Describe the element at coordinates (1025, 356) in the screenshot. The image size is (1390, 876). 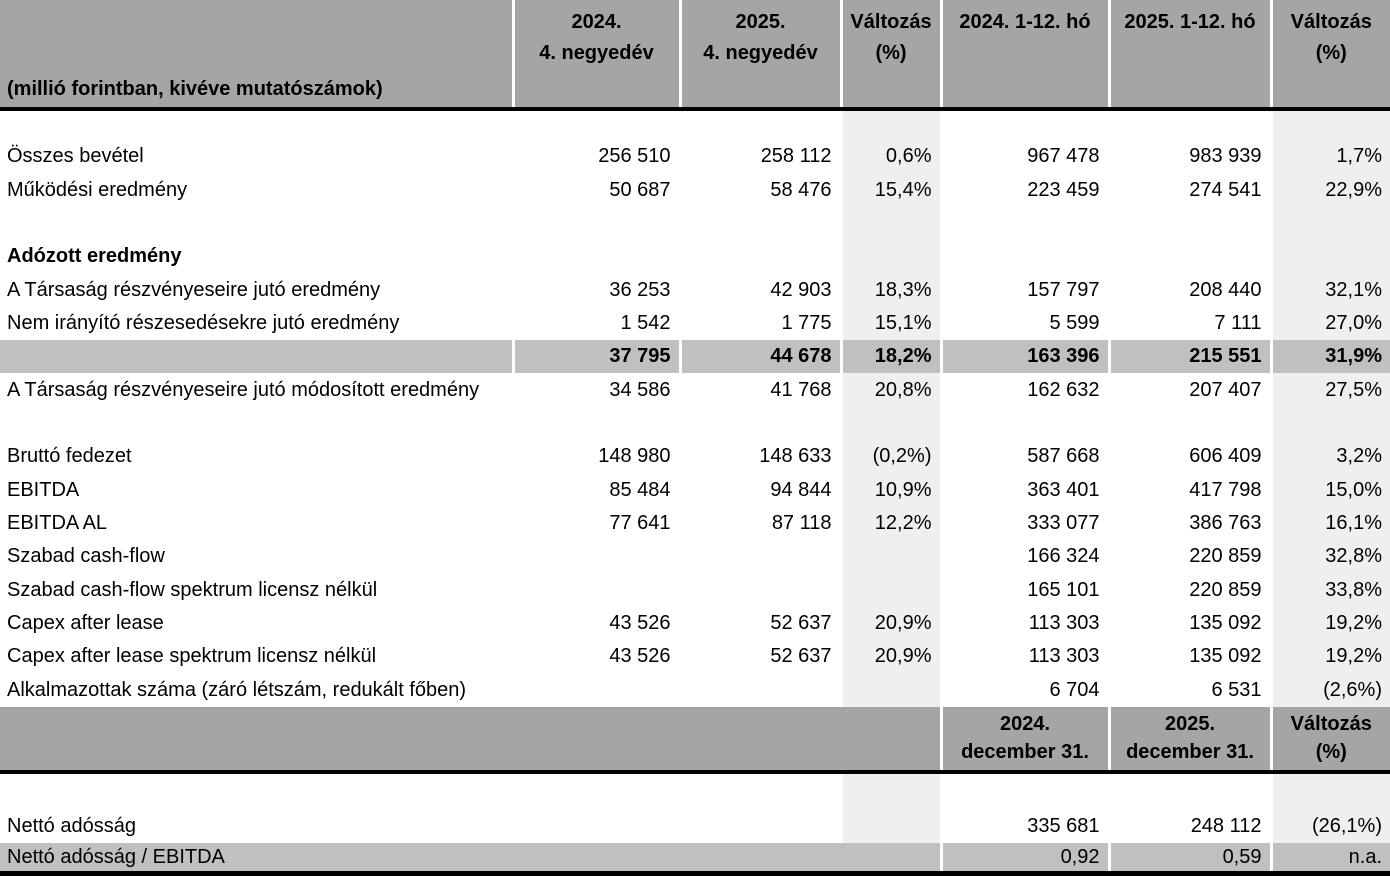
I see `cell-value: 163 396` at that location.